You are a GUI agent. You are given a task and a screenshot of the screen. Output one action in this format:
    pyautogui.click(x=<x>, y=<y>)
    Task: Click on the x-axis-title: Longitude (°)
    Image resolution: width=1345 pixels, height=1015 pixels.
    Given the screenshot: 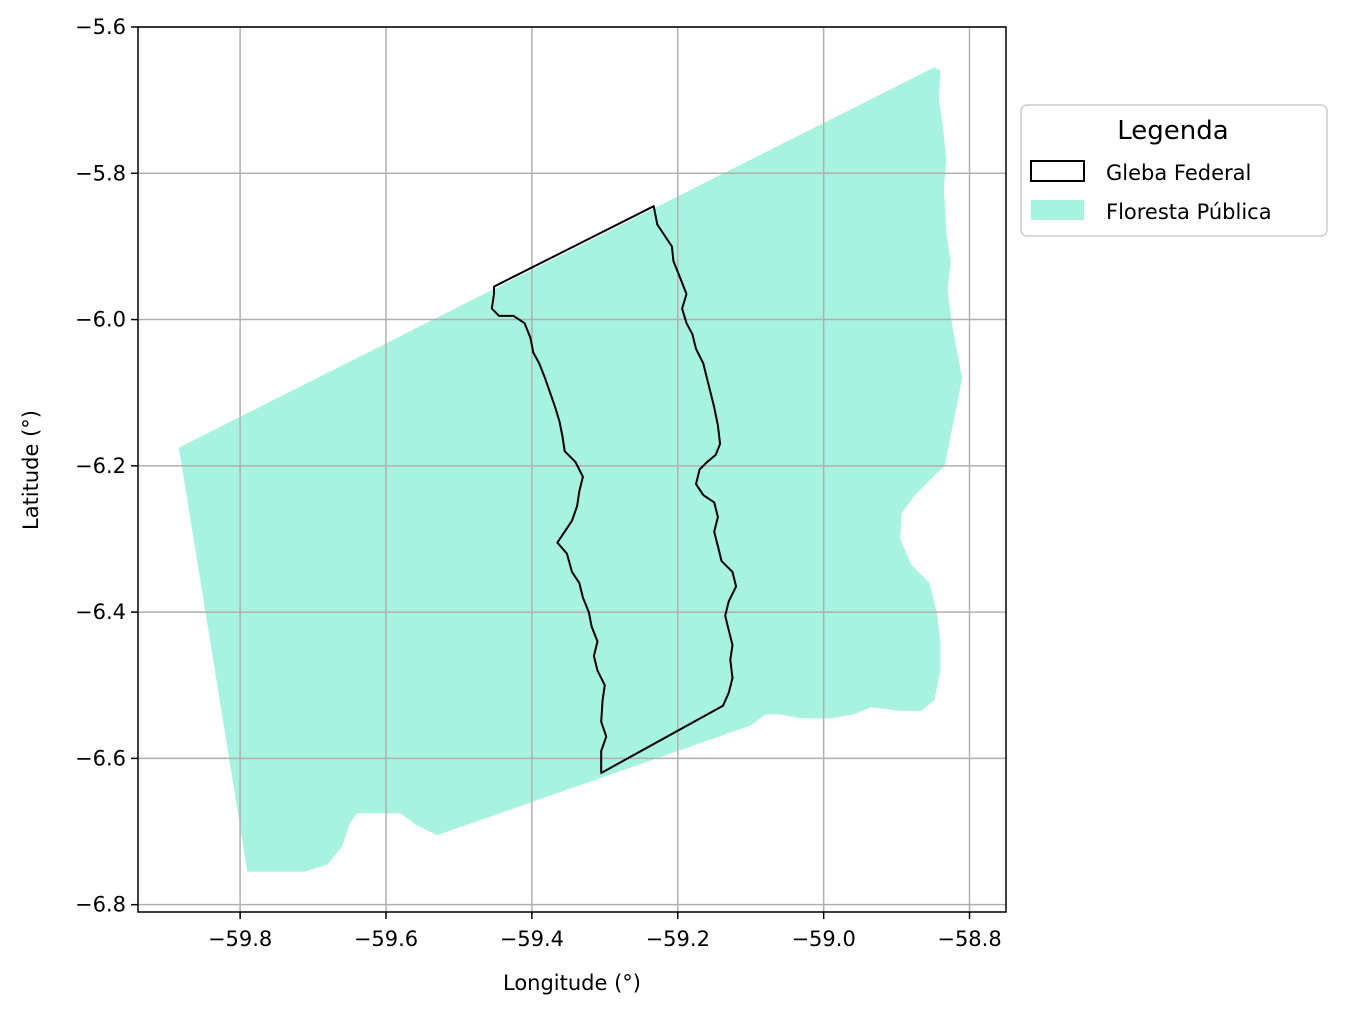 What is the action you would take?
    pyautogui.click(x=572, y=983)
    